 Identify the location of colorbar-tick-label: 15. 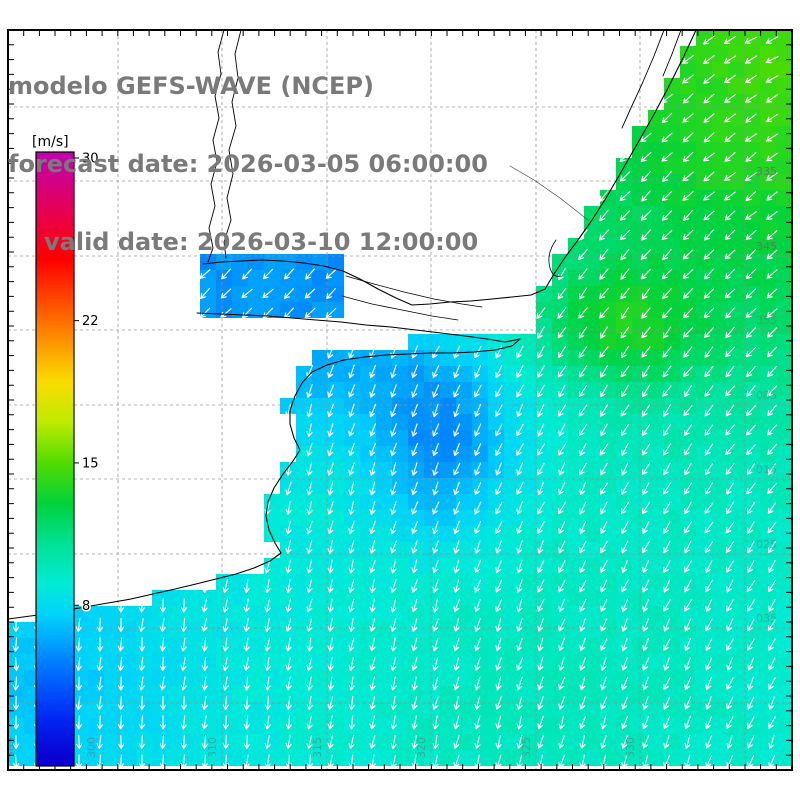
(90, 463).